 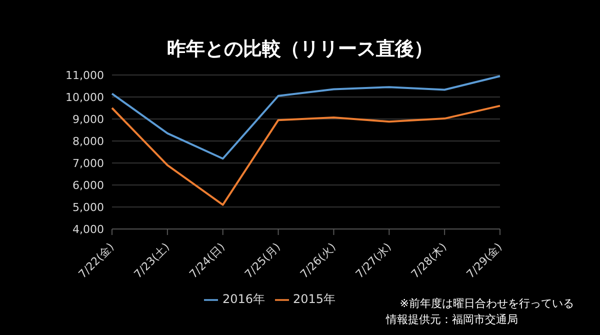 What do you see at coordinates (88, 163) in the screenshot?
I see `y-tick-label: 7,000` at bounding box center [88, 163].